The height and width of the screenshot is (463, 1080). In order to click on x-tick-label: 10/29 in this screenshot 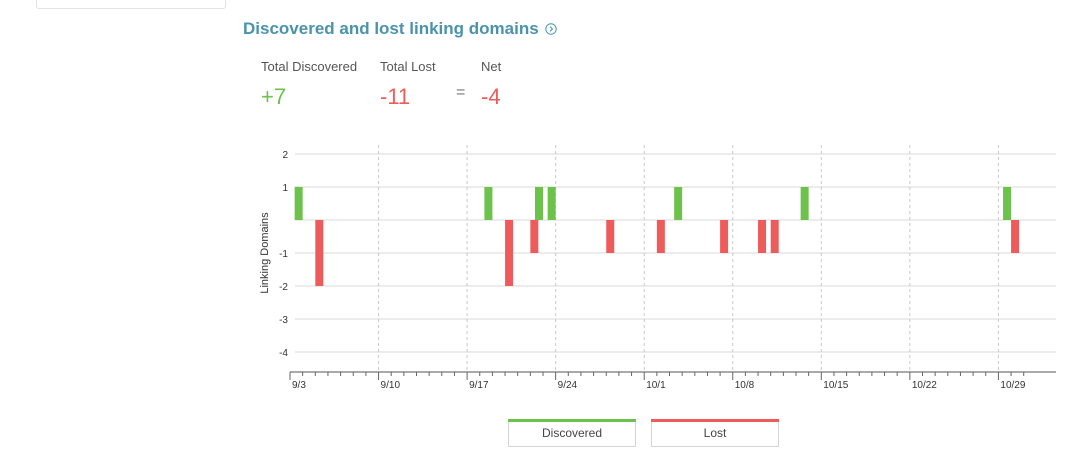, I will do `click(1012, 385)`.